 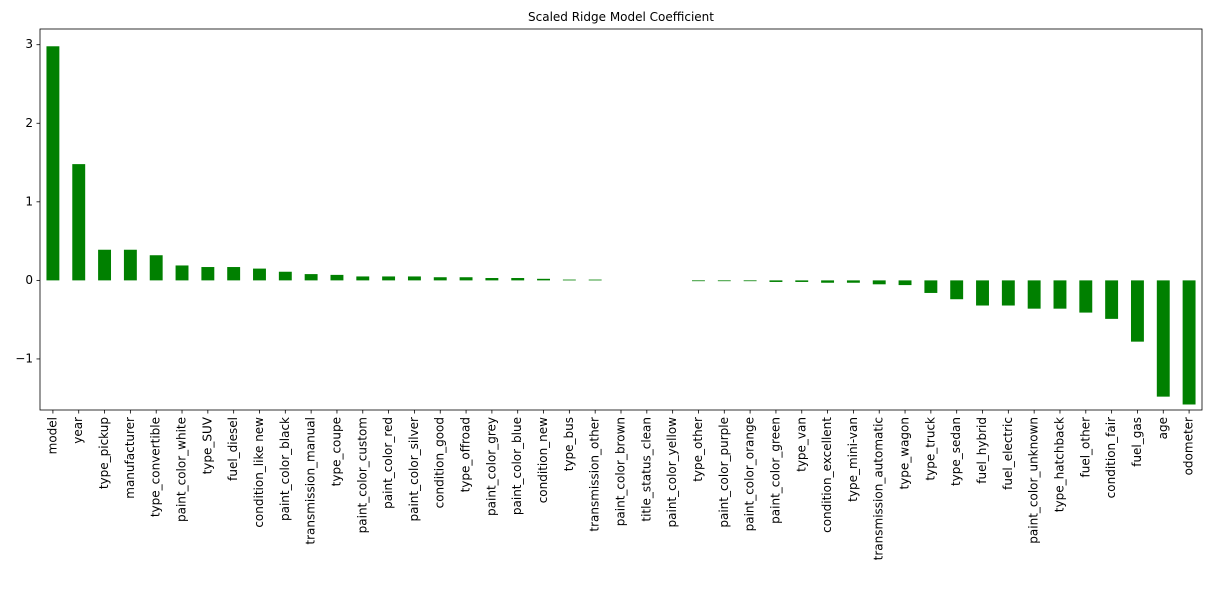 I want to click on x-tick-label: age, so click(x=1163, y=428).